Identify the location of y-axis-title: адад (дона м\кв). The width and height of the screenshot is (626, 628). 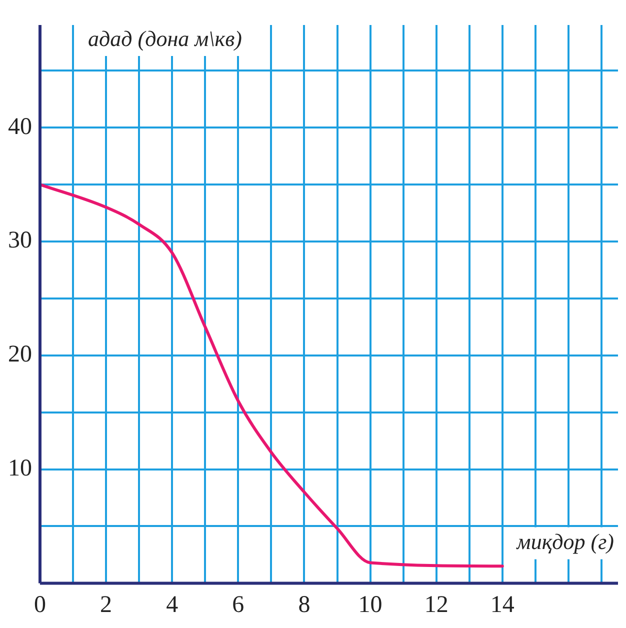
(165, 38).